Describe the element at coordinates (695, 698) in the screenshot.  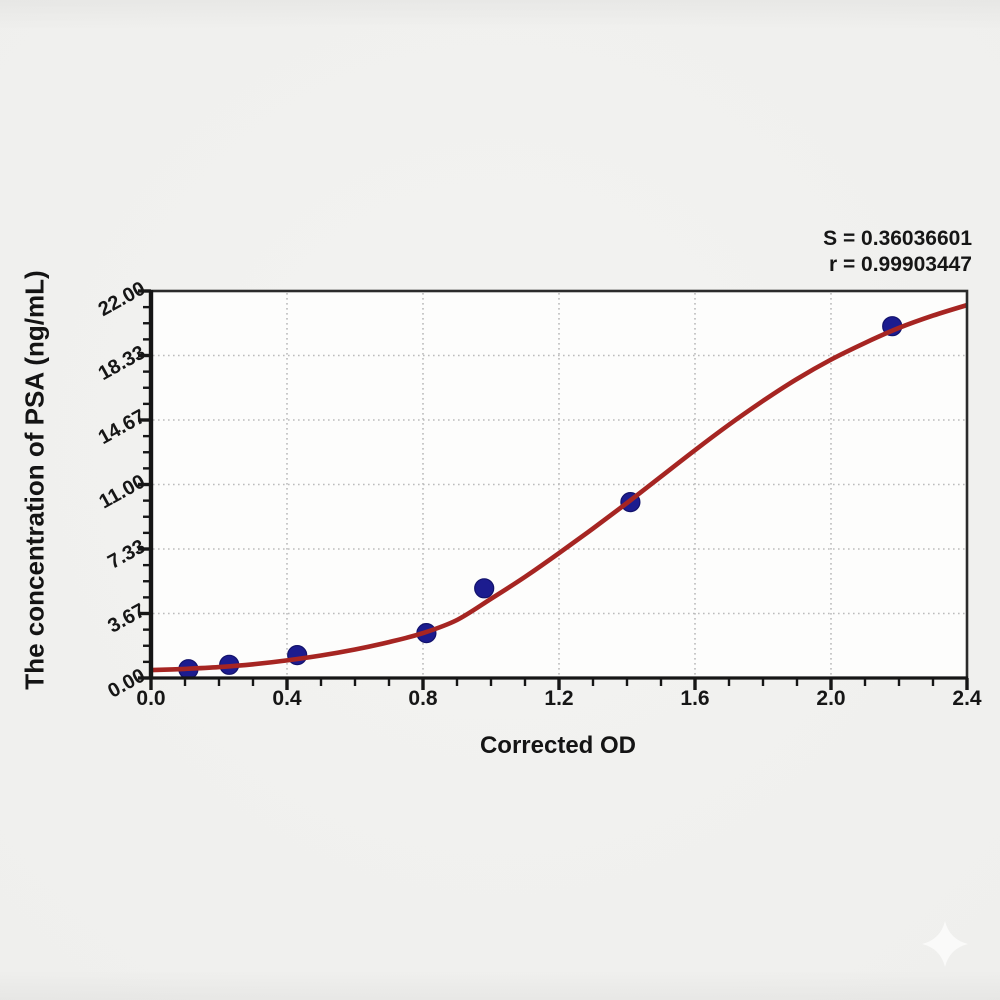
I see `x-tick-label: 1.6` at that location.